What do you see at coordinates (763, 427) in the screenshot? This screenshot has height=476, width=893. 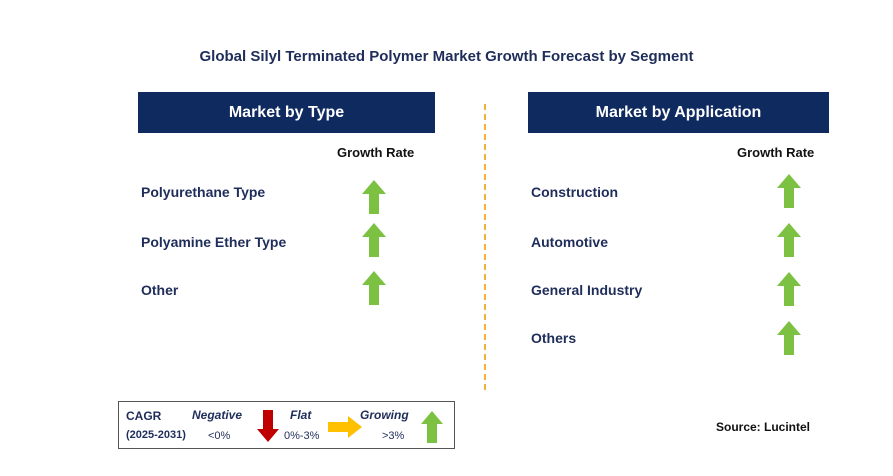 I see `source-label: Source: Lucintel` at bounding box center [763, 427].